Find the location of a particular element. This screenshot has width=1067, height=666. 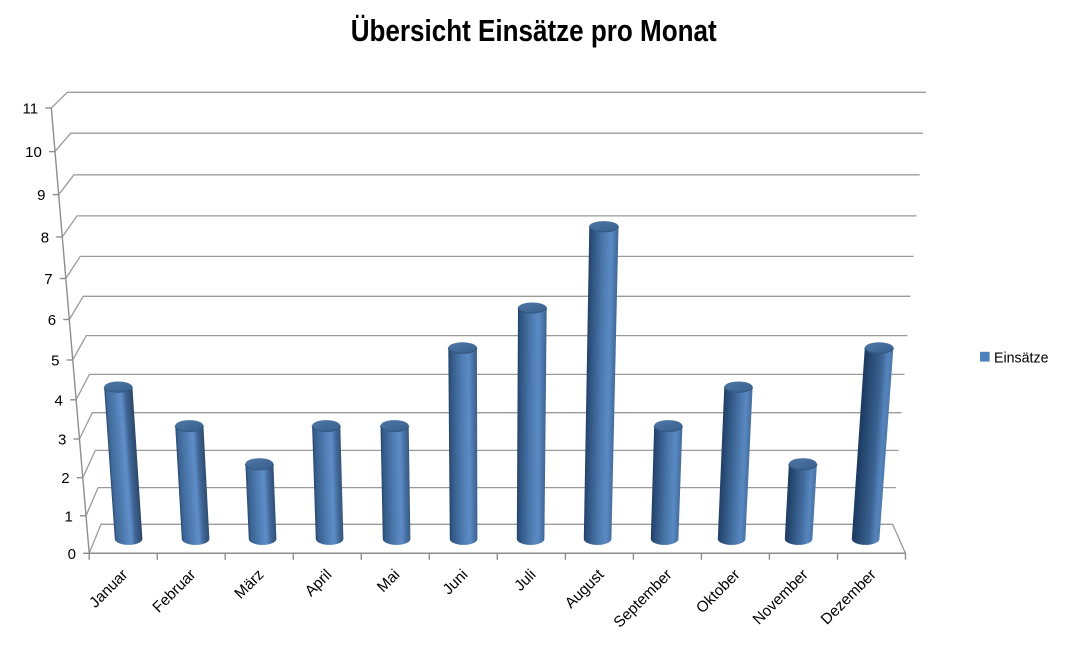

svg-text: 4 is located at coordinates (59, 400).